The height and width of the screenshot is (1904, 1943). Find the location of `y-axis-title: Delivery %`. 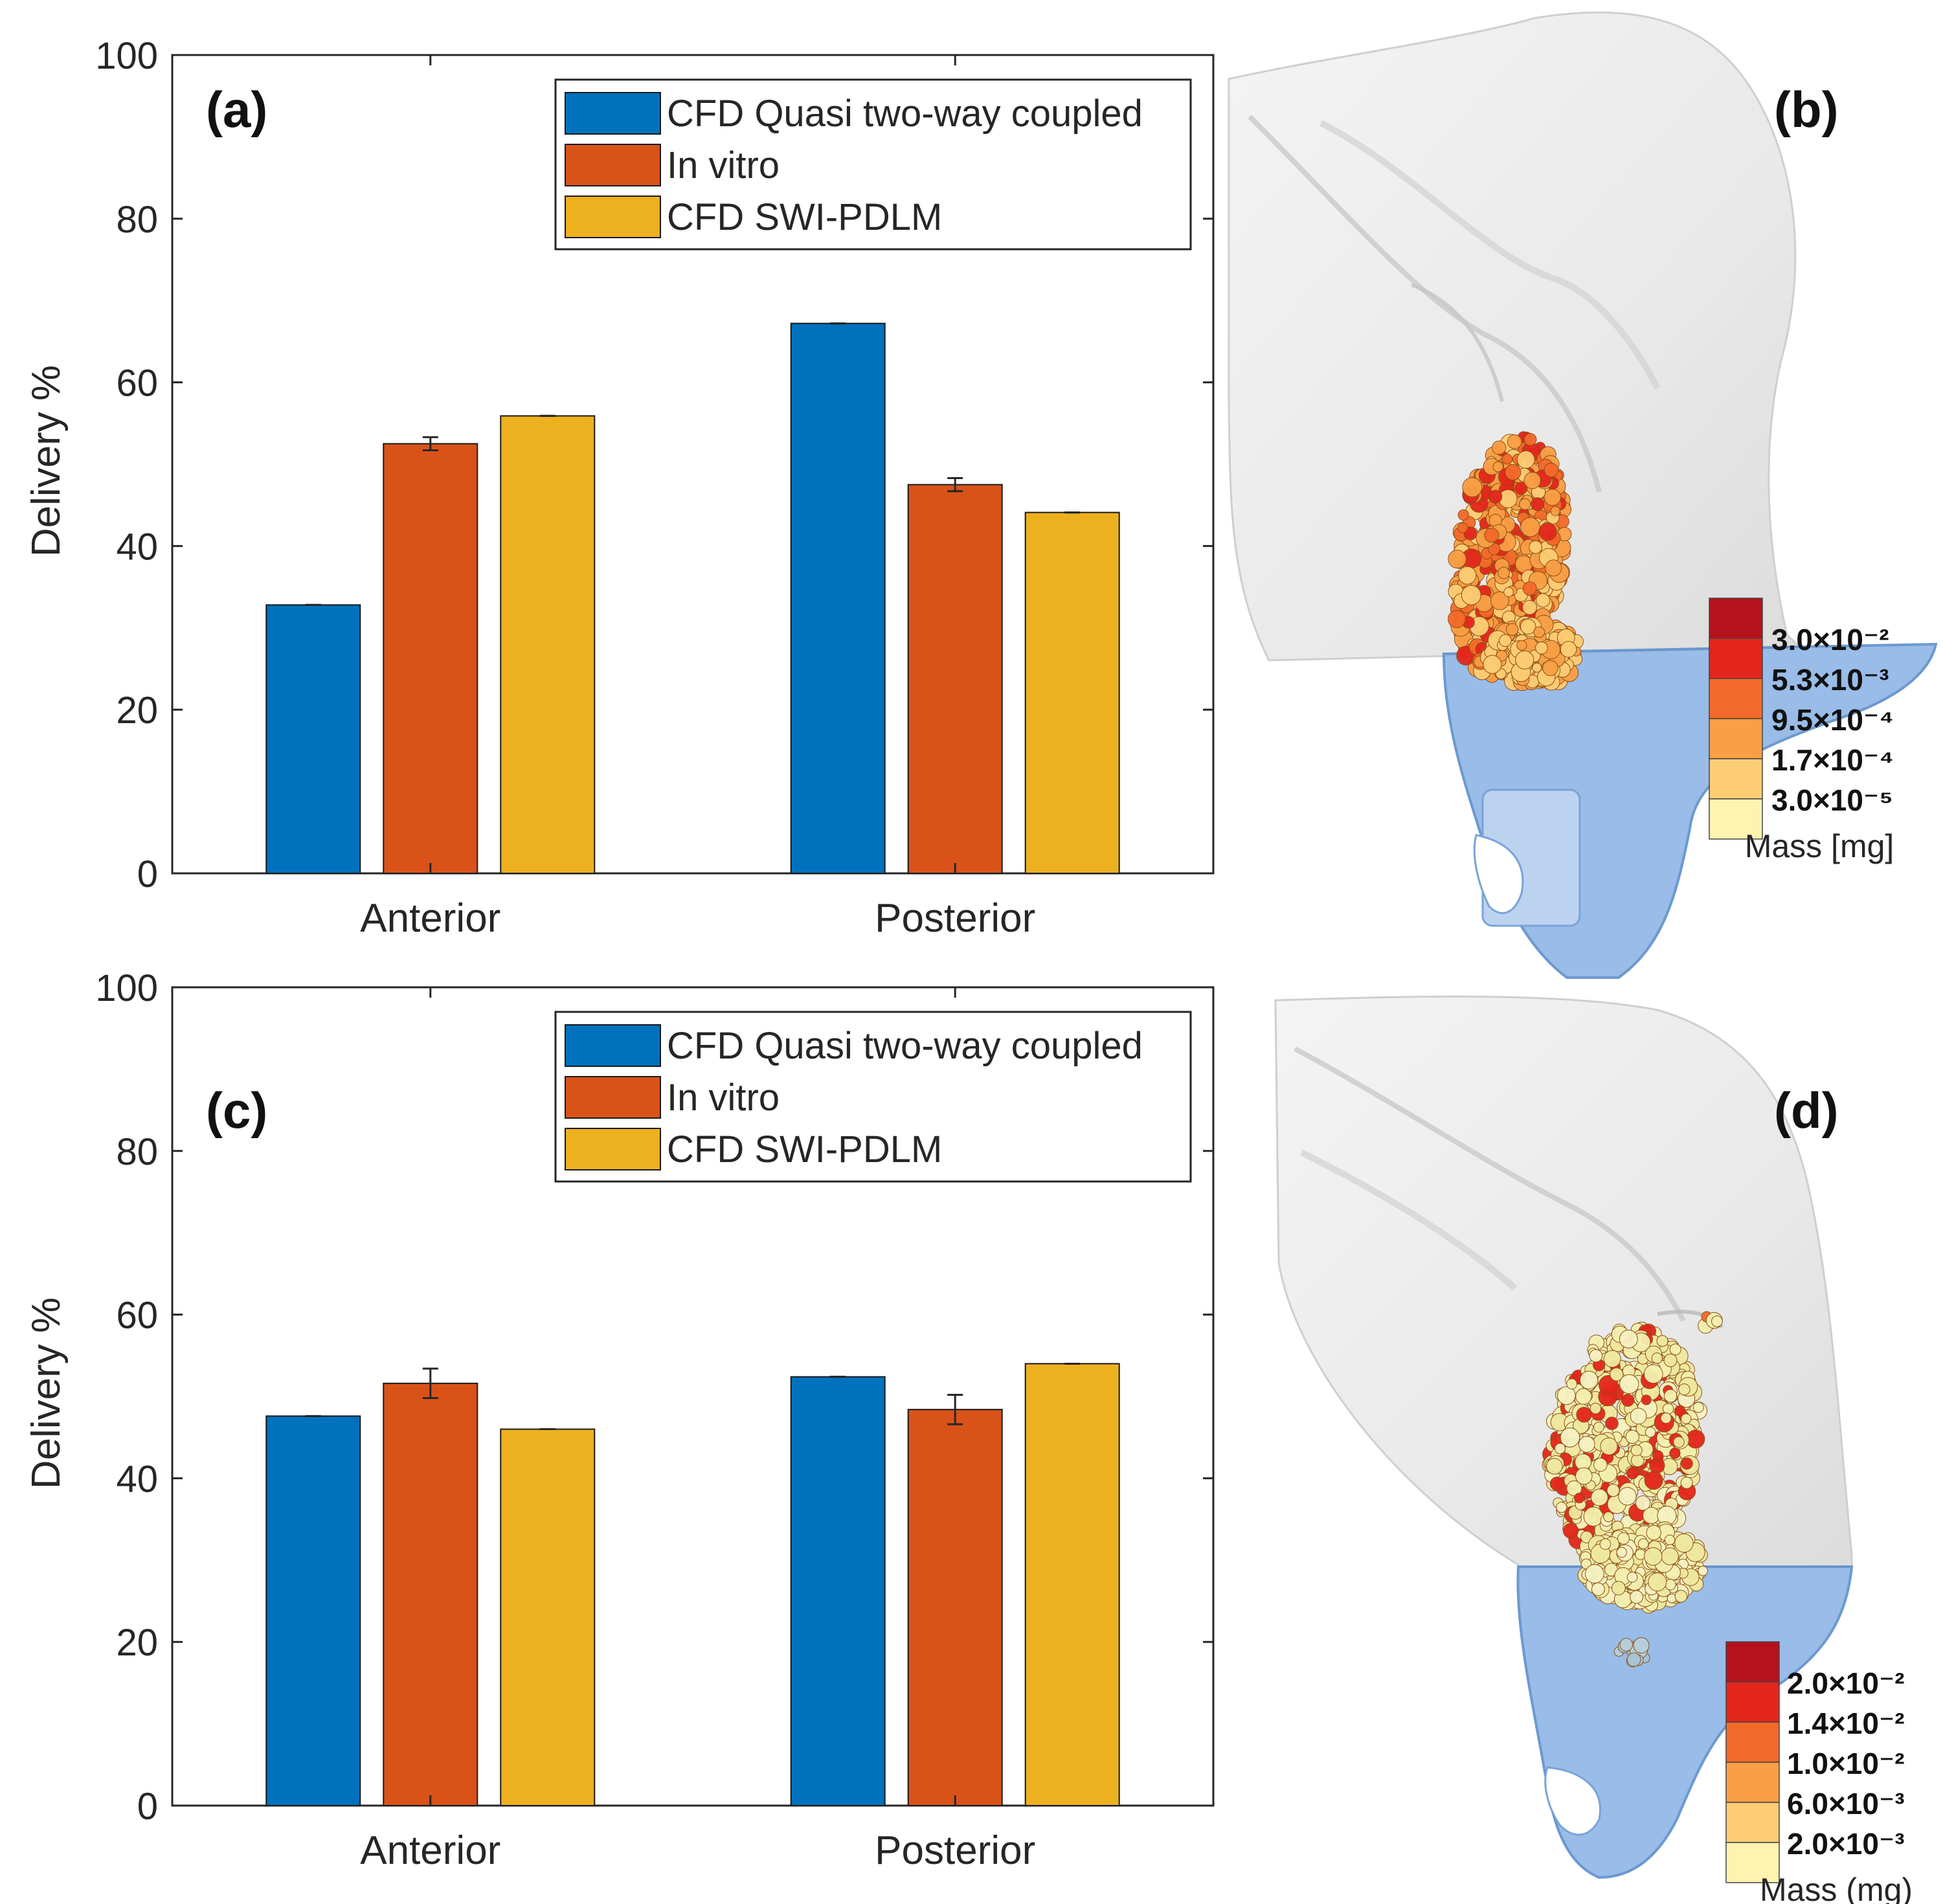

y-axis-title: Delivery % is located at coordinates (46, 1393).